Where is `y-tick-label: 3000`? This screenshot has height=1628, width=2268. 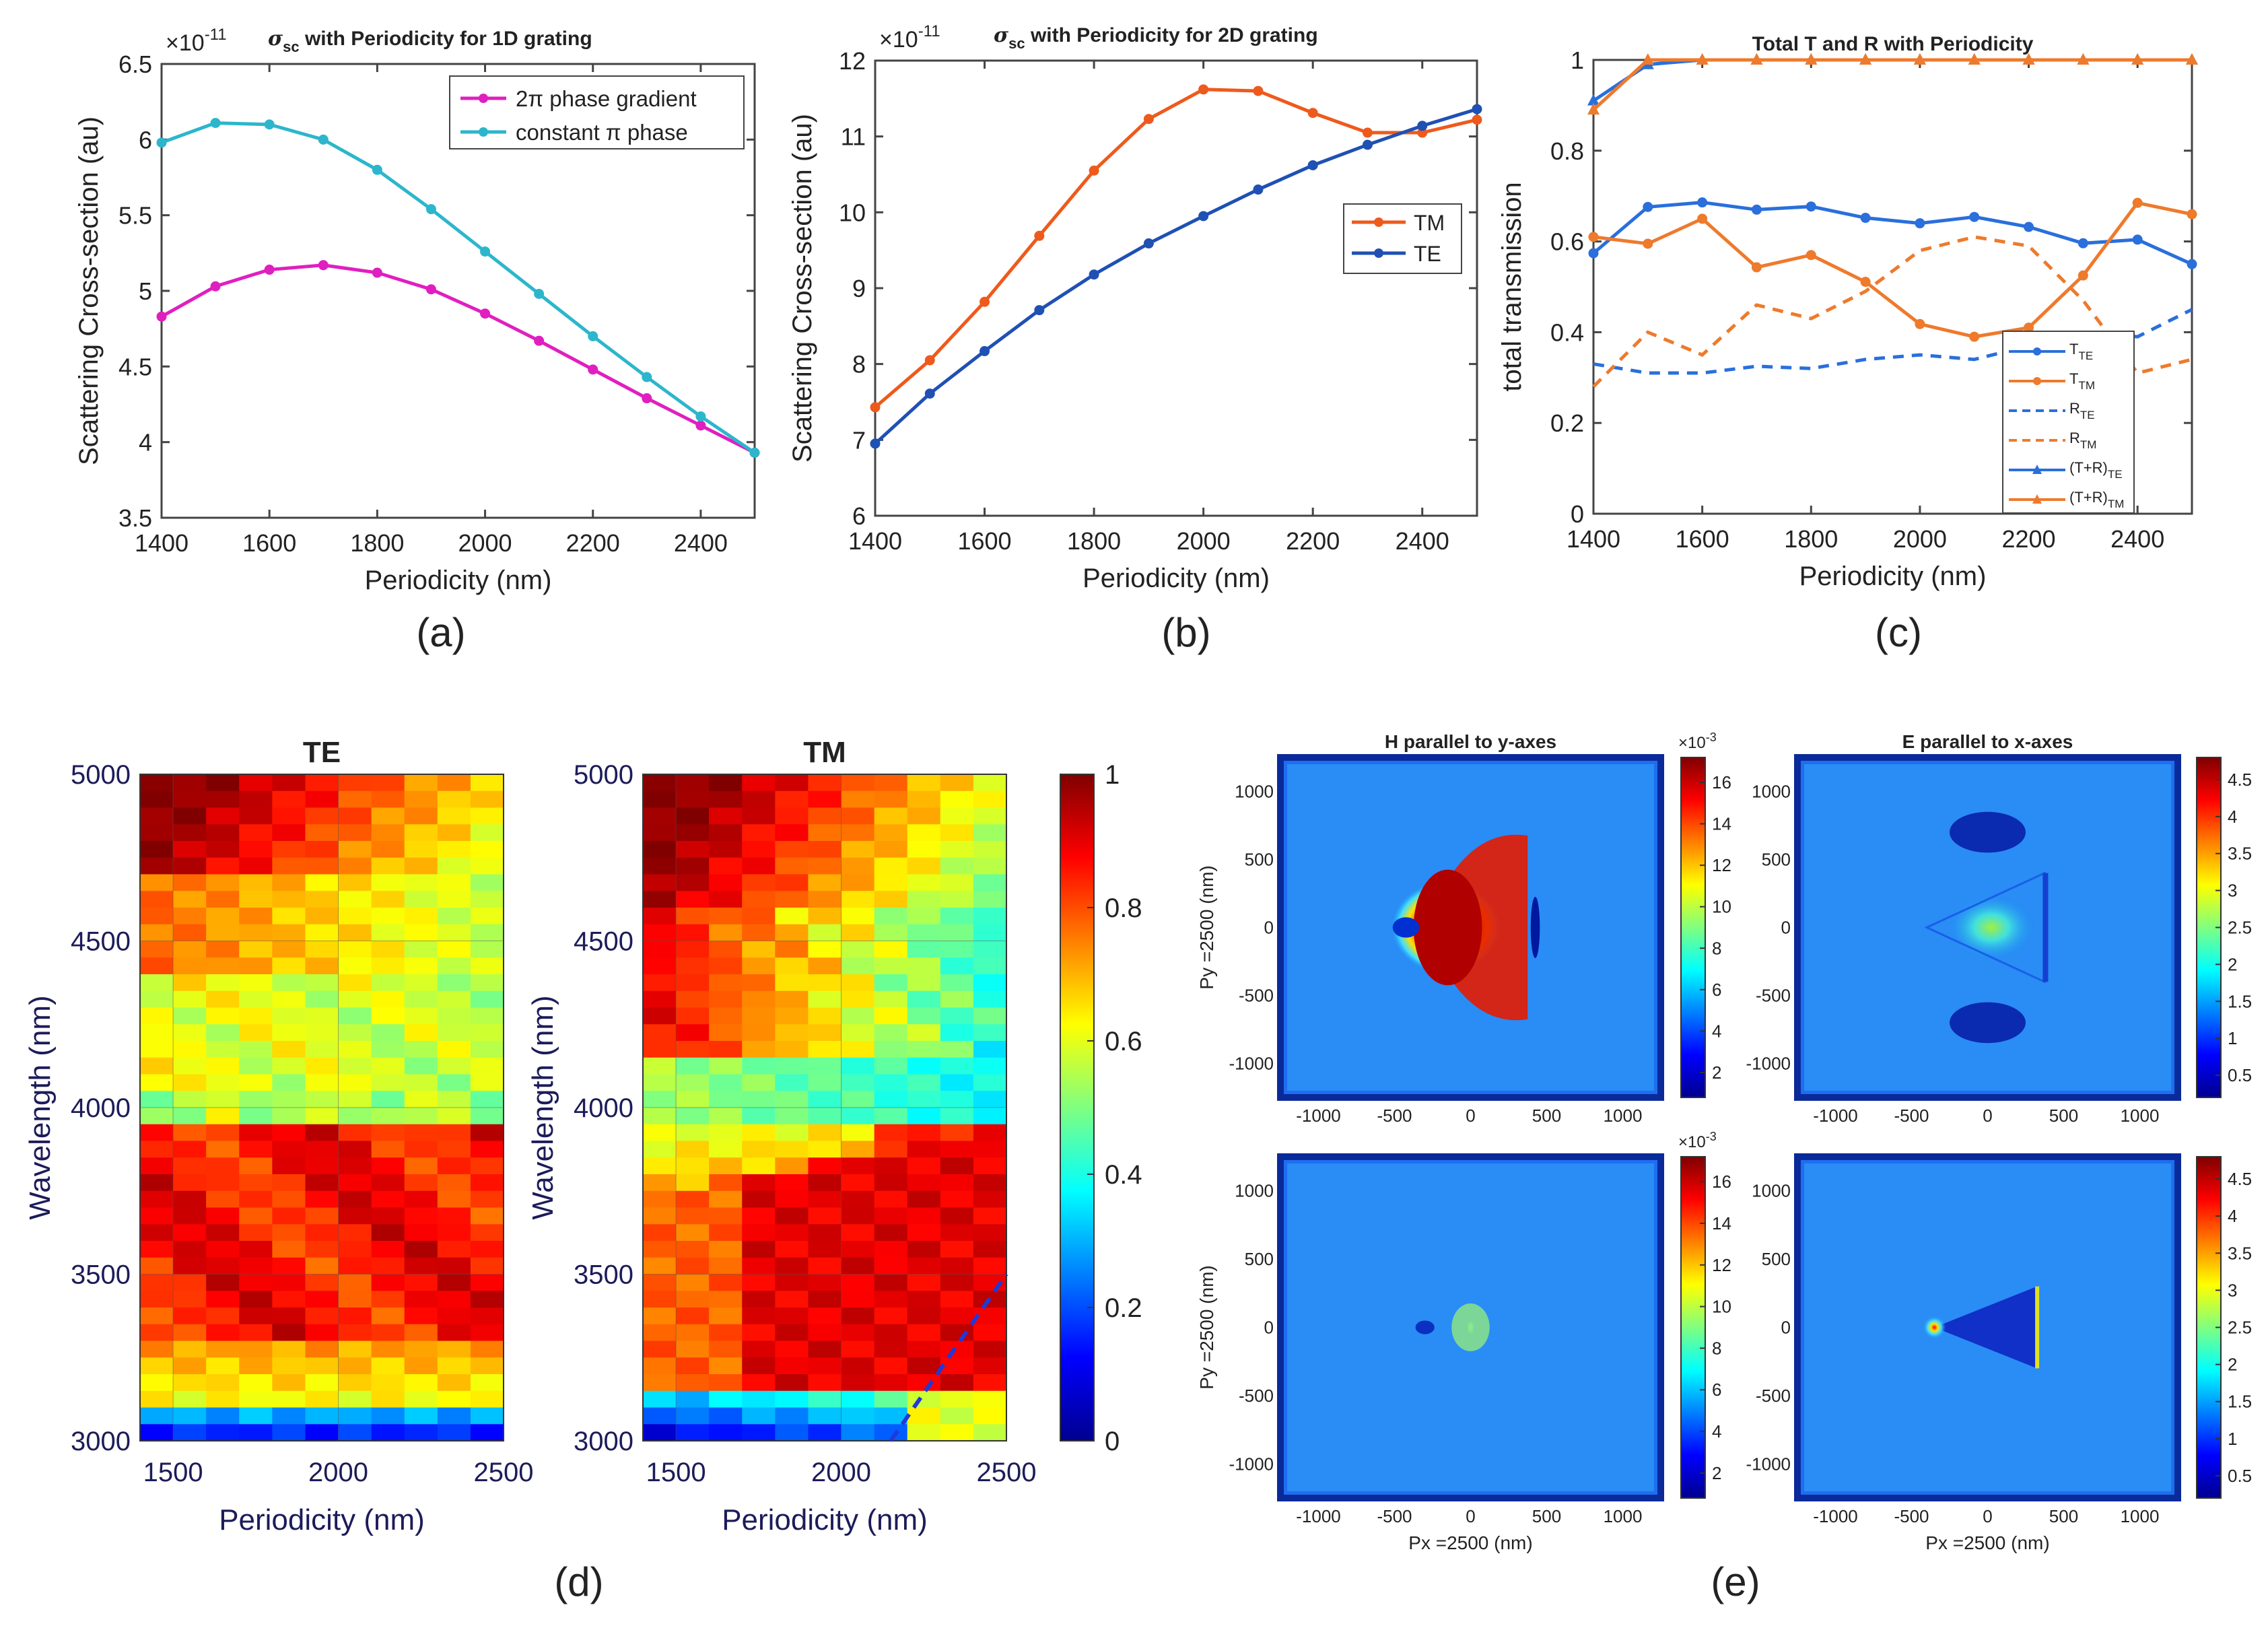 y-tick-label: 3000 is located at coordinates (101, 1441).